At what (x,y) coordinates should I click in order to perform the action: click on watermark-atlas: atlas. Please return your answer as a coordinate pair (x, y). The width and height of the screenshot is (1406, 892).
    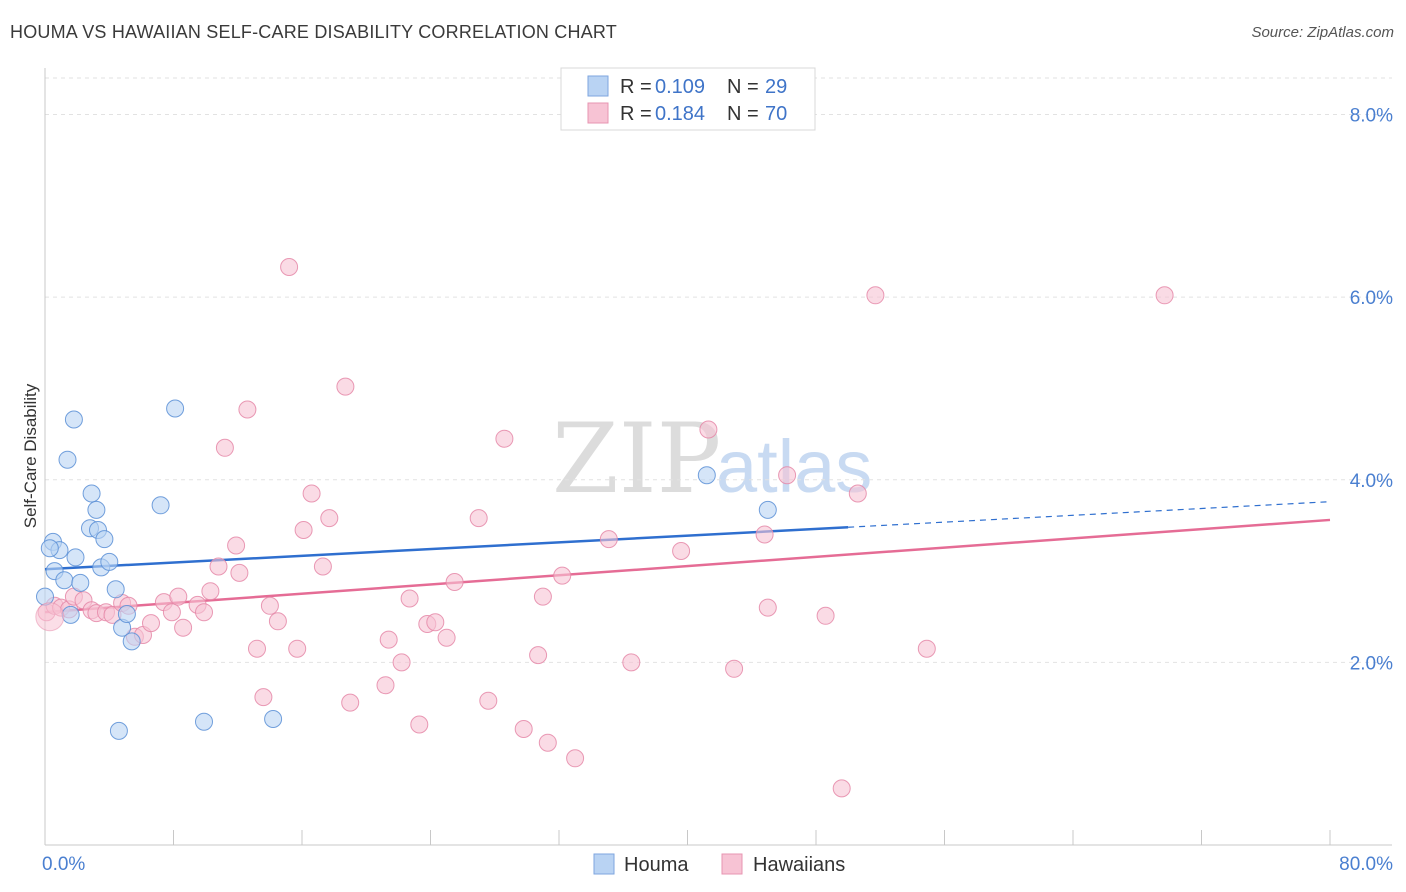
    Looking at the image, I should click on (794, 466).